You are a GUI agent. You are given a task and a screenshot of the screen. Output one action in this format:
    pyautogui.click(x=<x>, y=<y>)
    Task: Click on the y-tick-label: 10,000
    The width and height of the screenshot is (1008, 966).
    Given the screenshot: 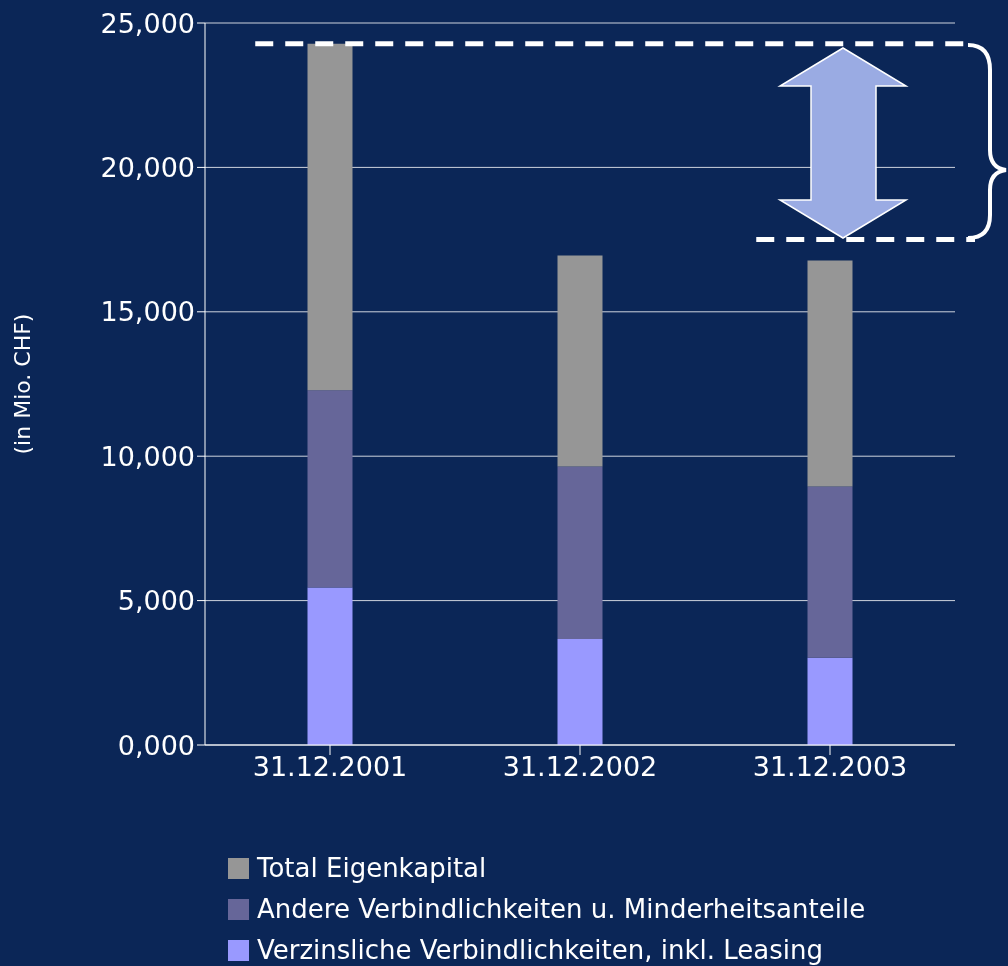 What is the action you would take?
    pyautogui.click(x=147, y=456)
    